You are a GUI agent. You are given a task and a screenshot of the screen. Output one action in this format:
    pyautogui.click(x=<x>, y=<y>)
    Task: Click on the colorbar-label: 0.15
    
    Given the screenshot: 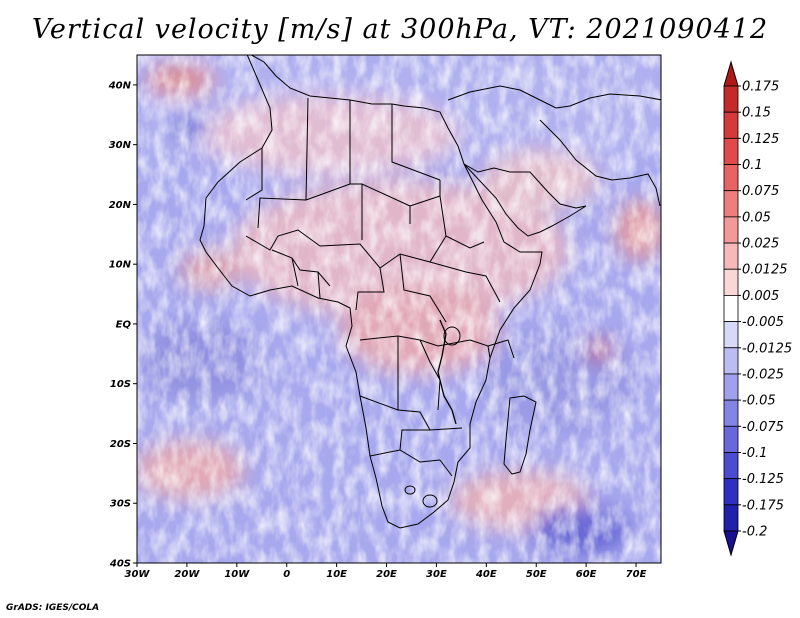 What is the action you would take?
    pyautogui.click(x=756, y=113)
    